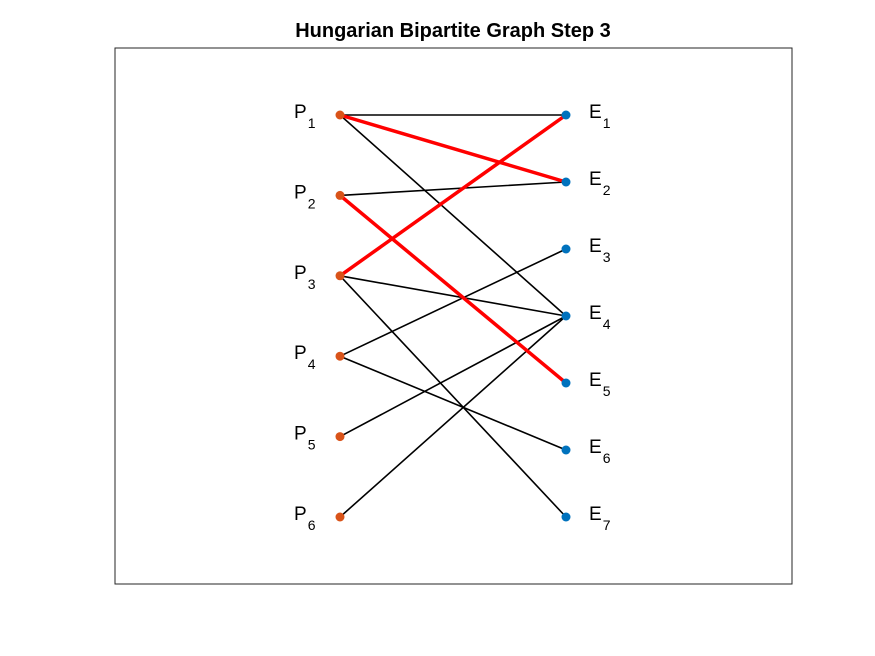 The height and width of the screenshot is (656, 875). I want to click on node-p4, so click(340, 356).